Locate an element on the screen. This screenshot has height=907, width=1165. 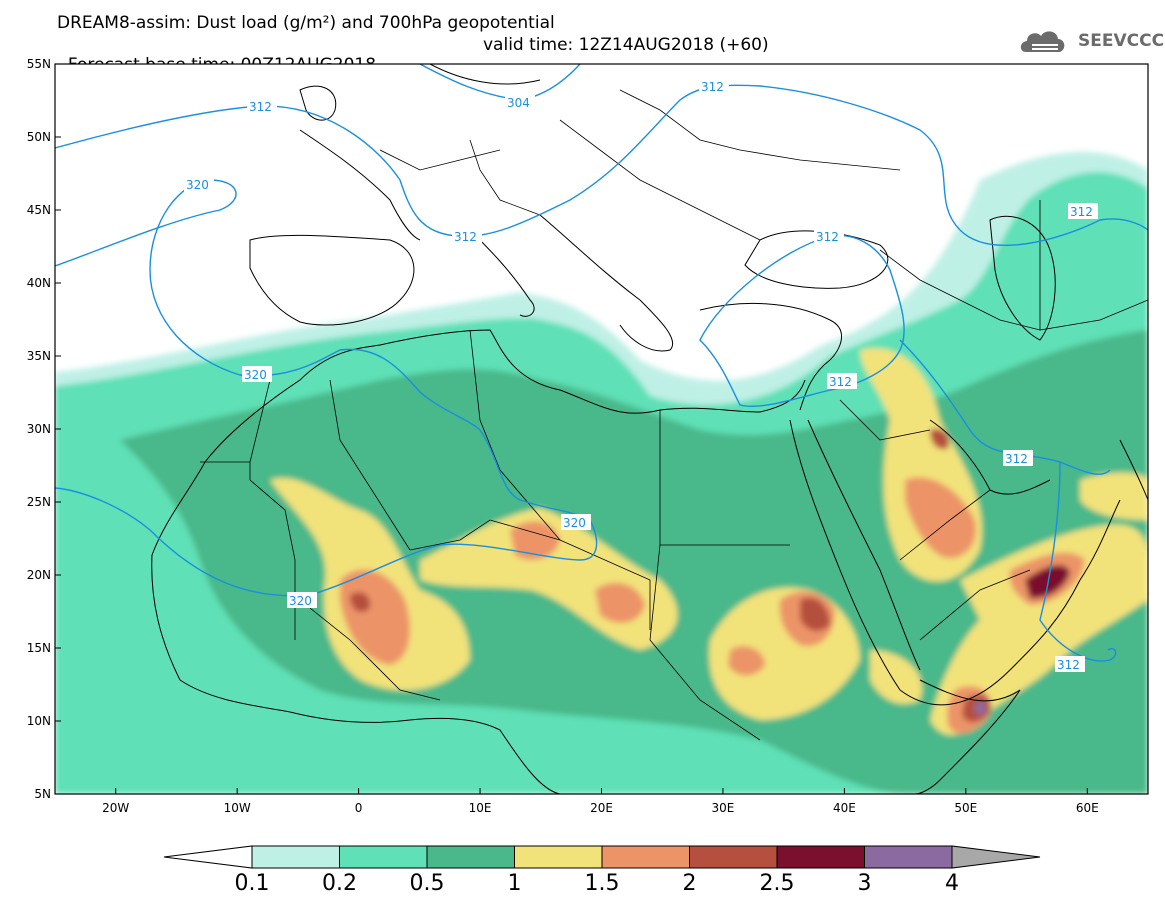
lon-tick-label: 0 is located at coordinates (359, 808).